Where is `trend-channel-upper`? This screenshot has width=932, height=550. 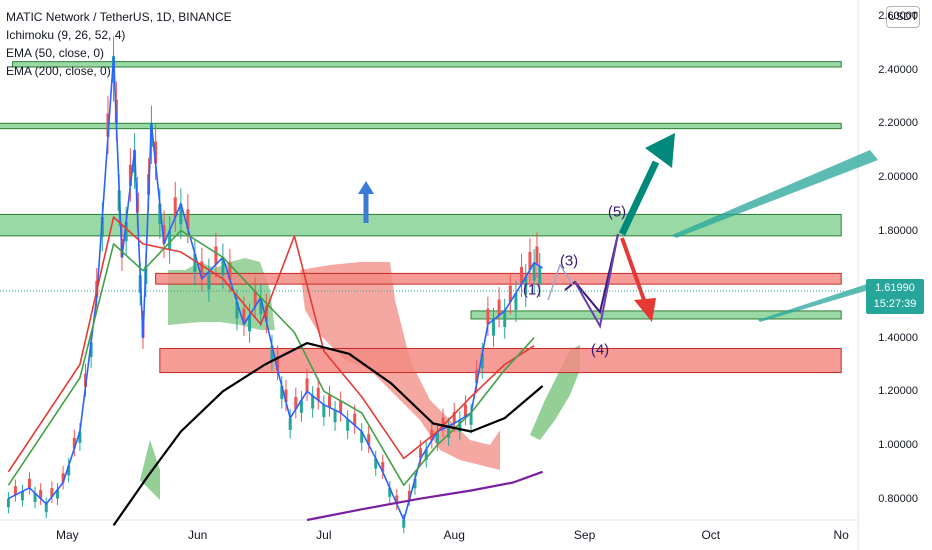 trend-channel-upper is located at coordinates (775, 194).